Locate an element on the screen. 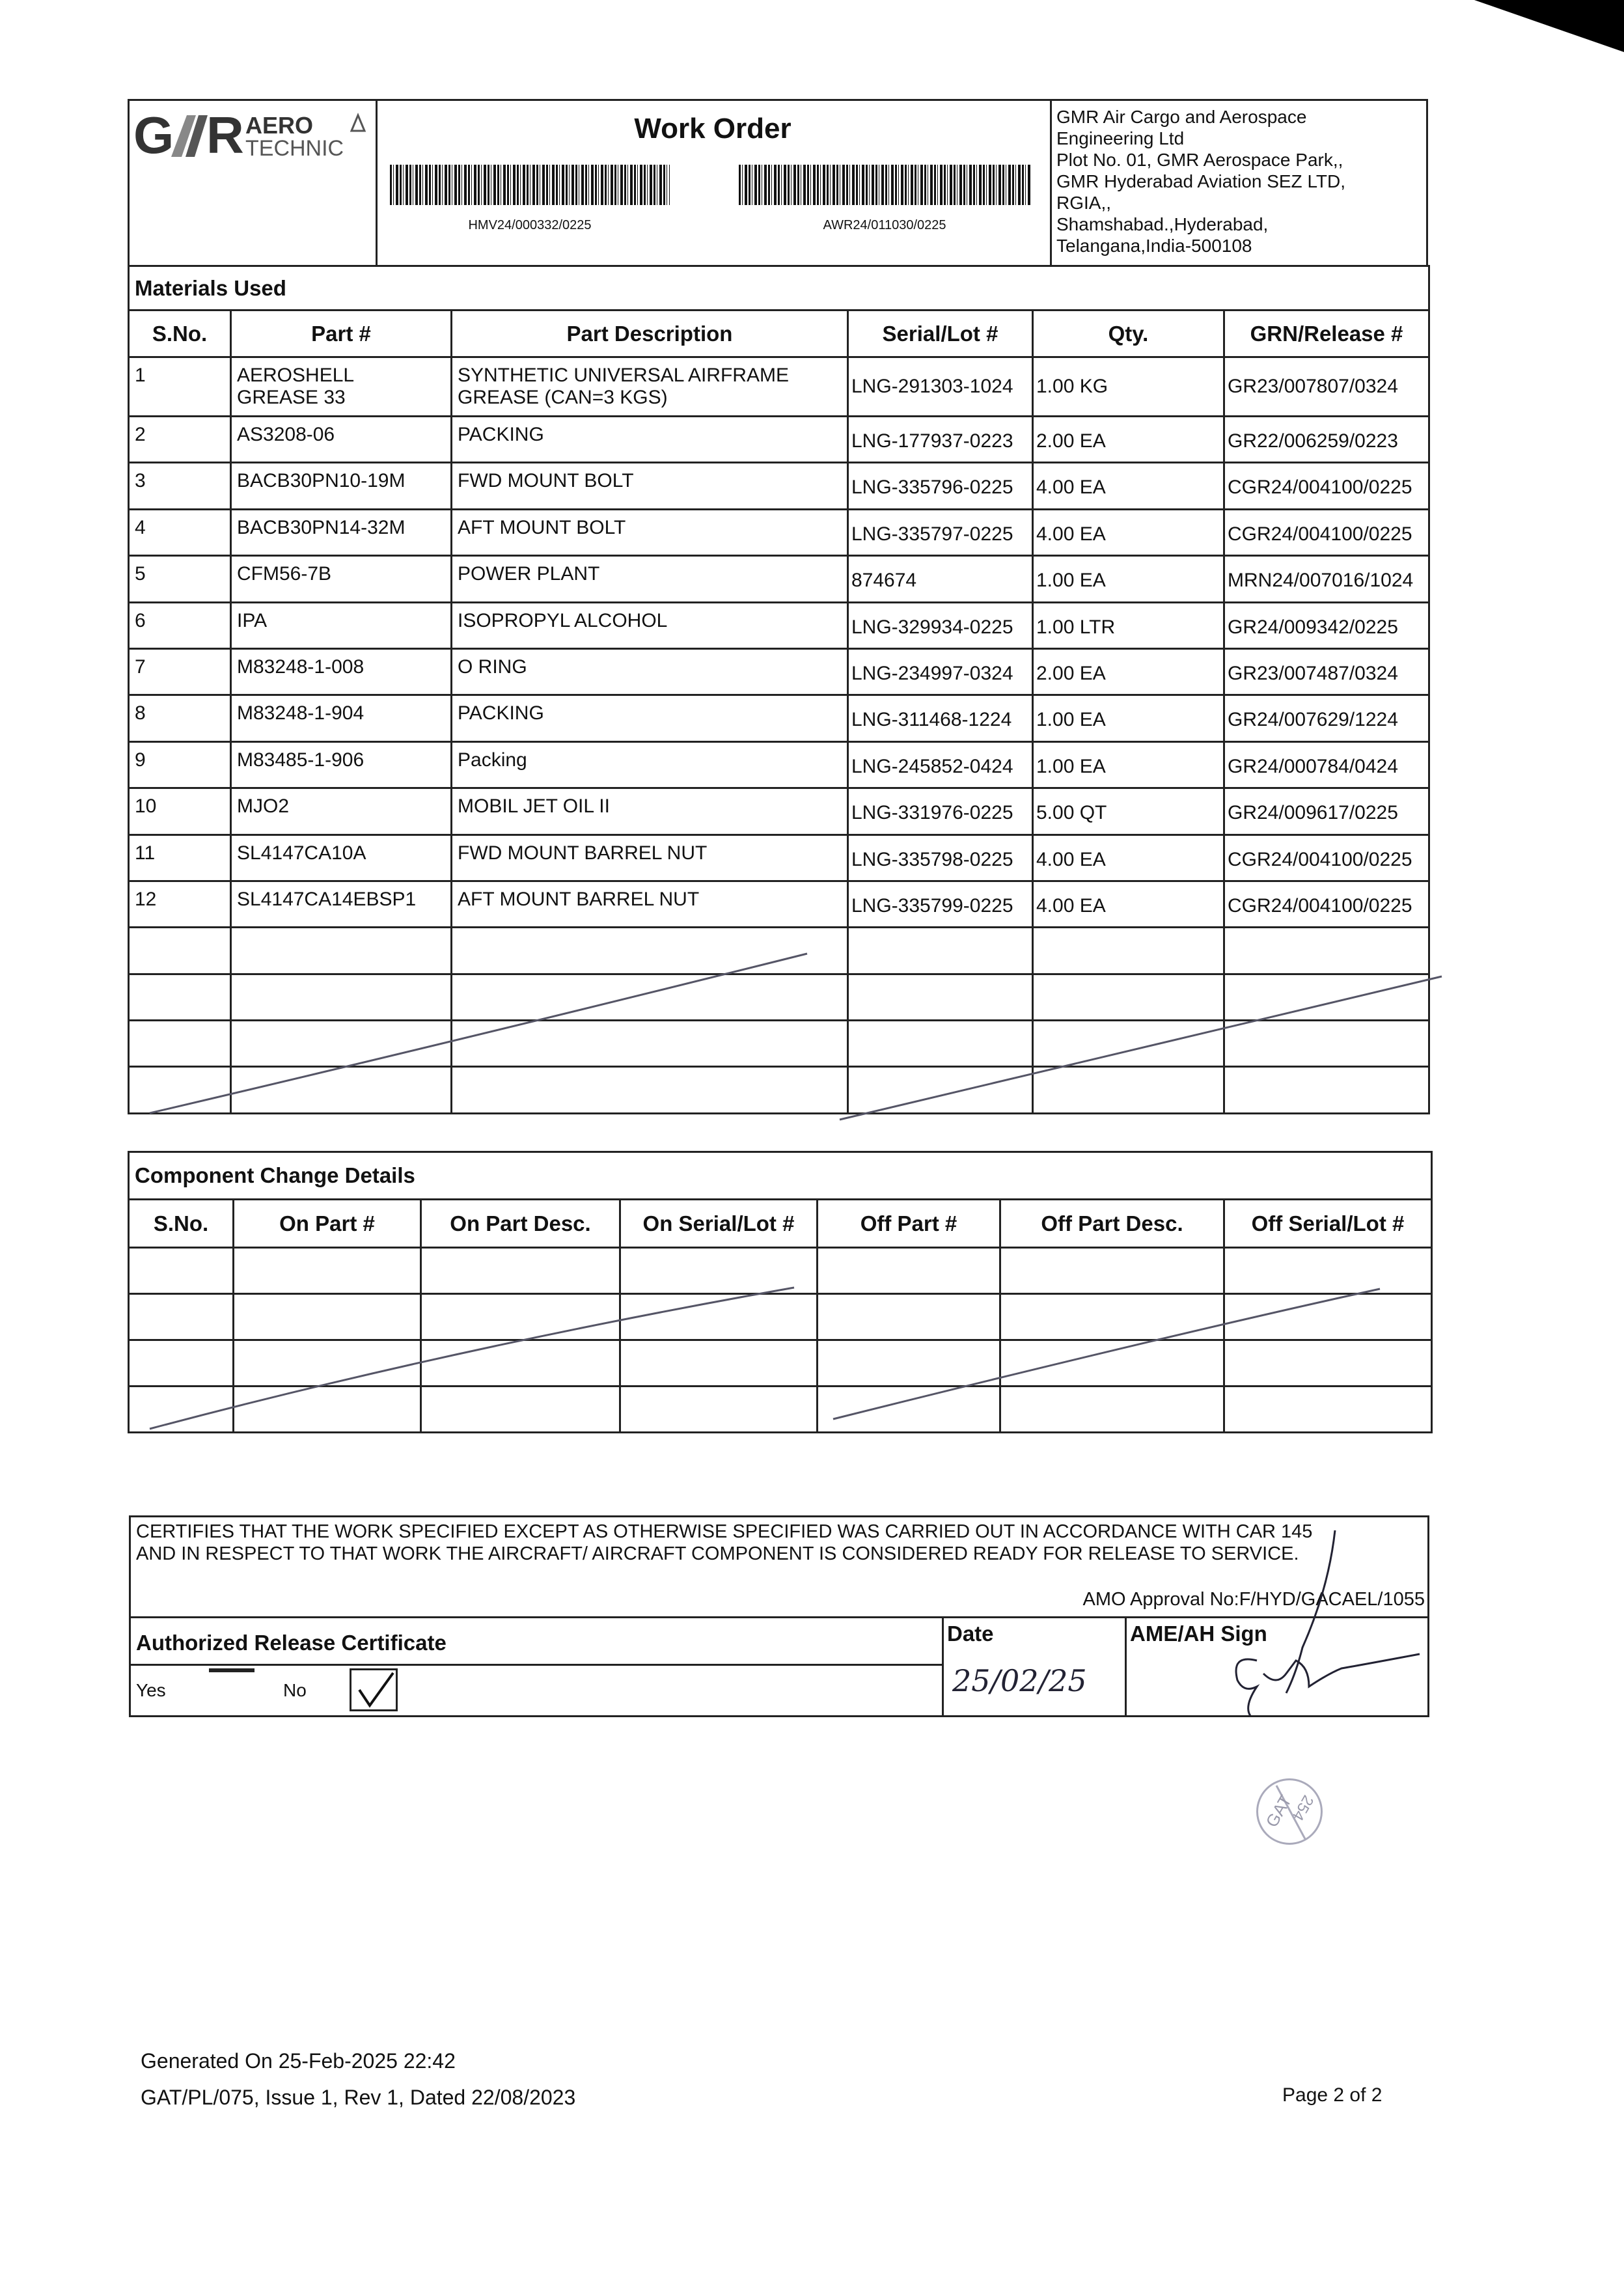 This screenshot has height=2277, width=1624. table-cell: 2.00 EA is located at coordinates (1128, 439).